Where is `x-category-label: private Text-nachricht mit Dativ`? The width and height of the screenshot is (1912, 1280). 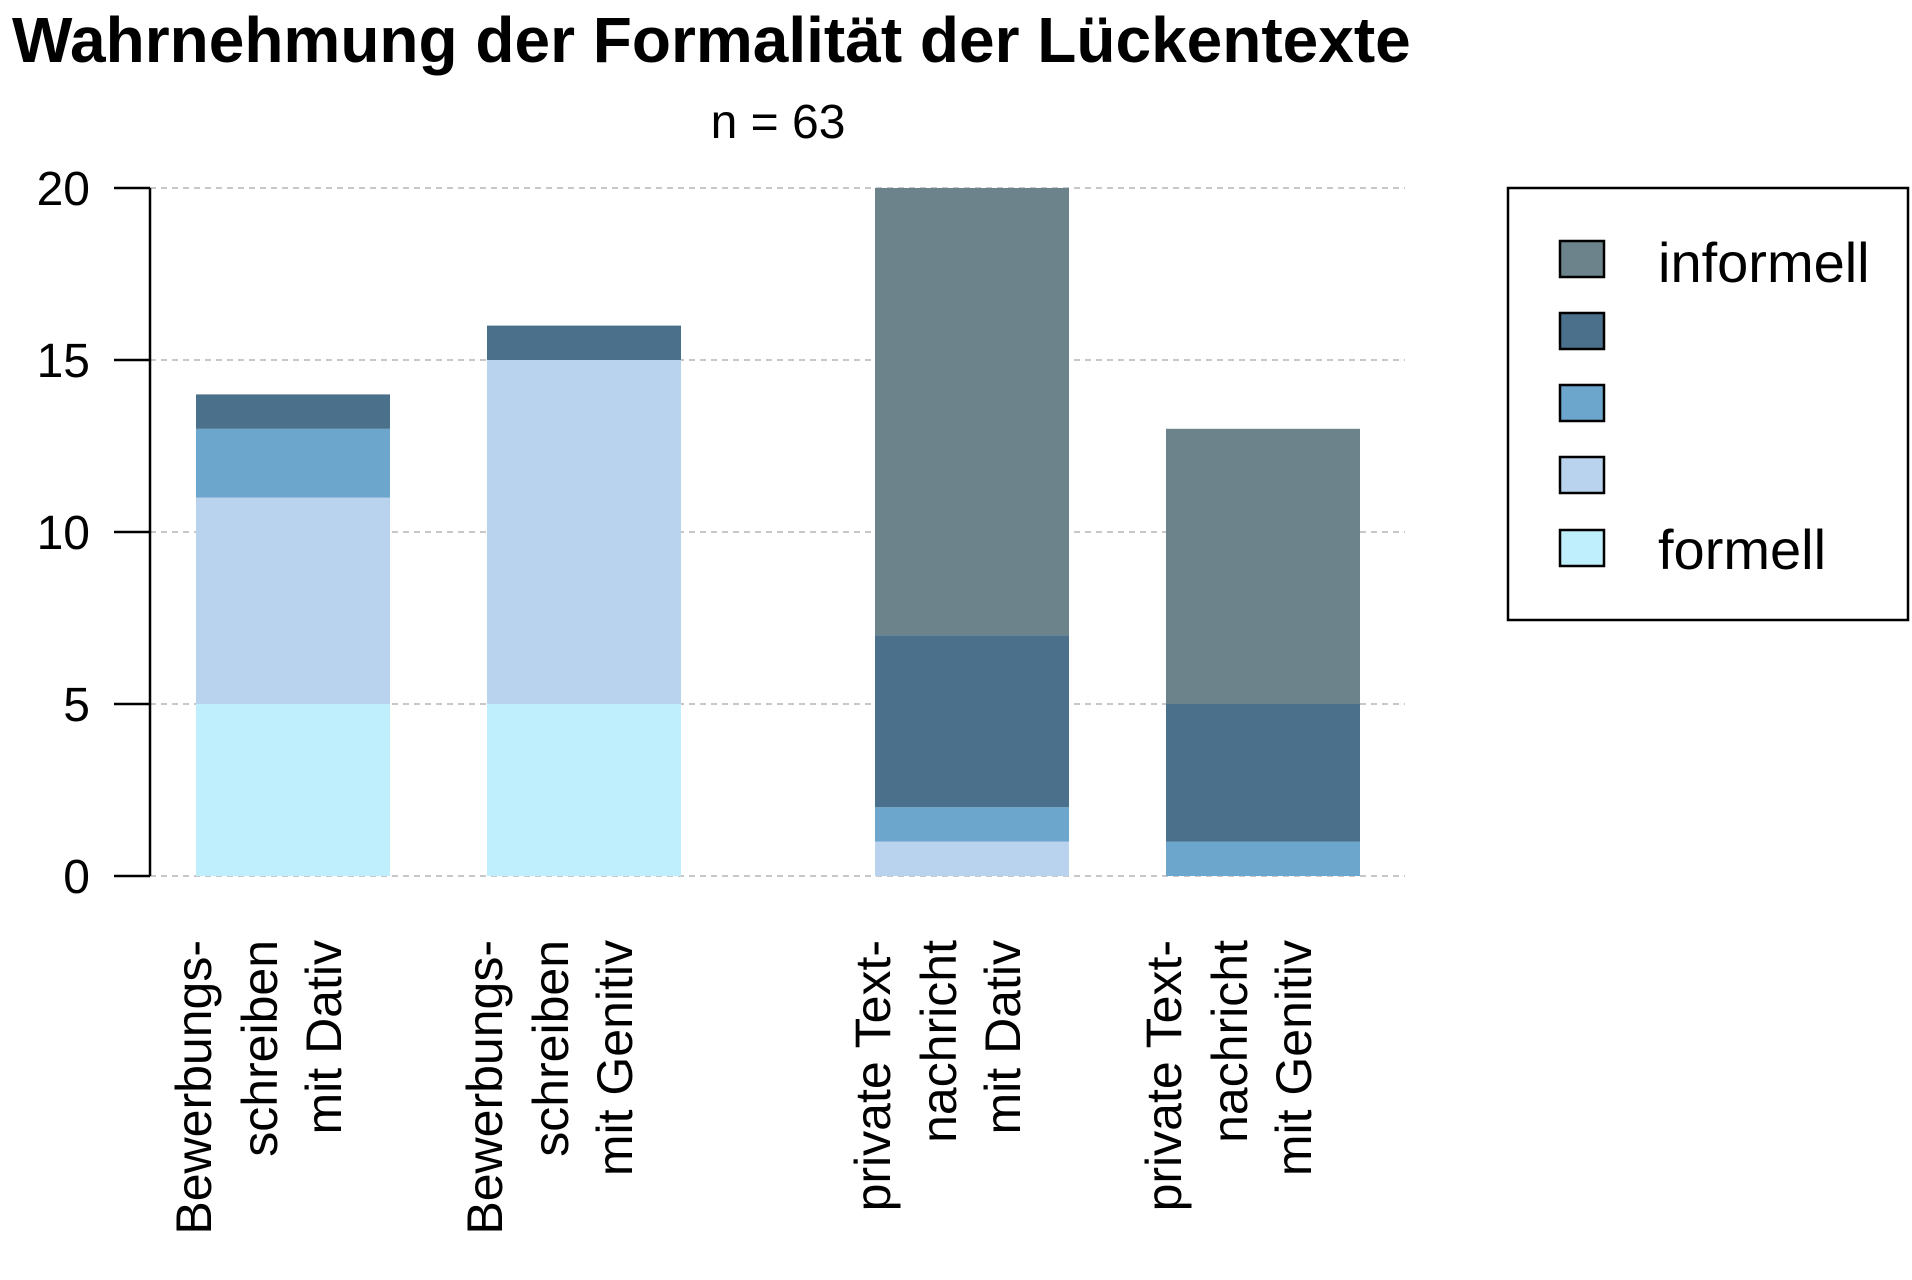
x-category-label: private Text-nachricht mit Dativ is located at coordinates (938, 1076).